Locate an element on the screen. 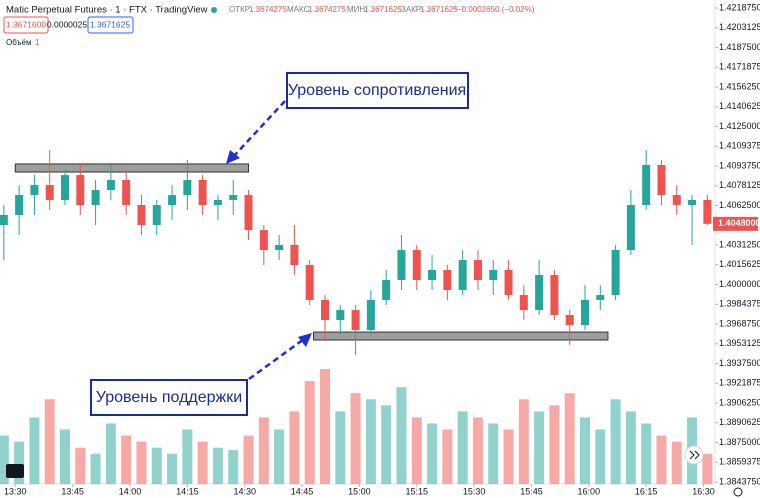  y-tick-label: 1.3937500 is located at coordinates (739, 363).